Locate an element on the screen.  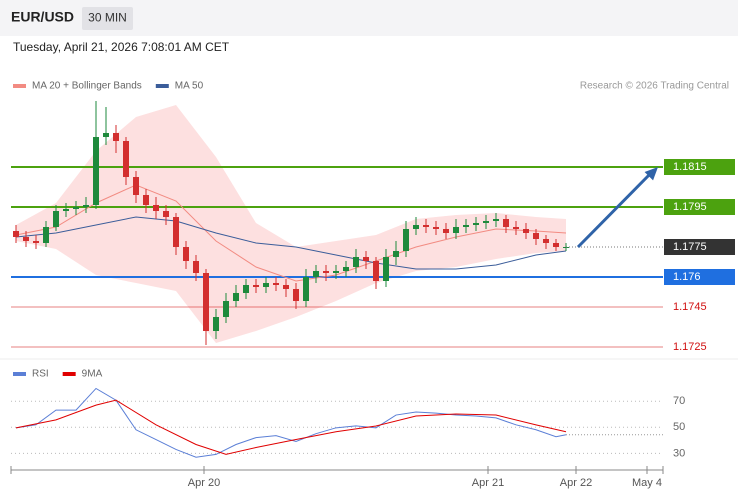
level-label: 1.1795 is located at coordinates (690, 207).